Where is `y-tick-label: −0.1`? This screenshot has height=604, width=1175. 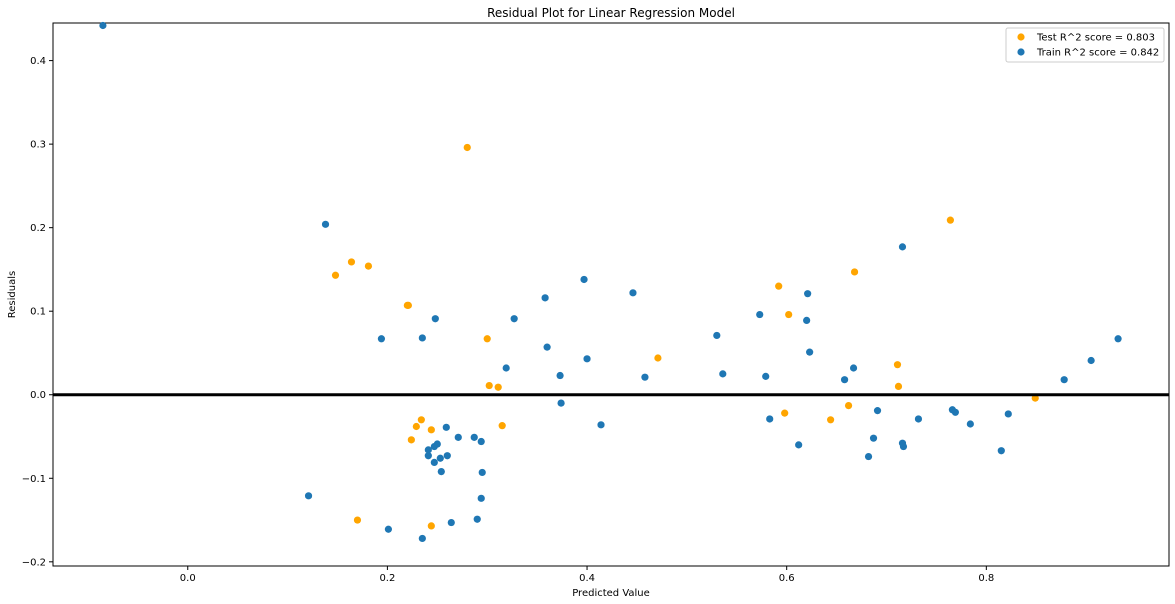 y-tick-label: −0.1 is located at coordinates (34, 479).